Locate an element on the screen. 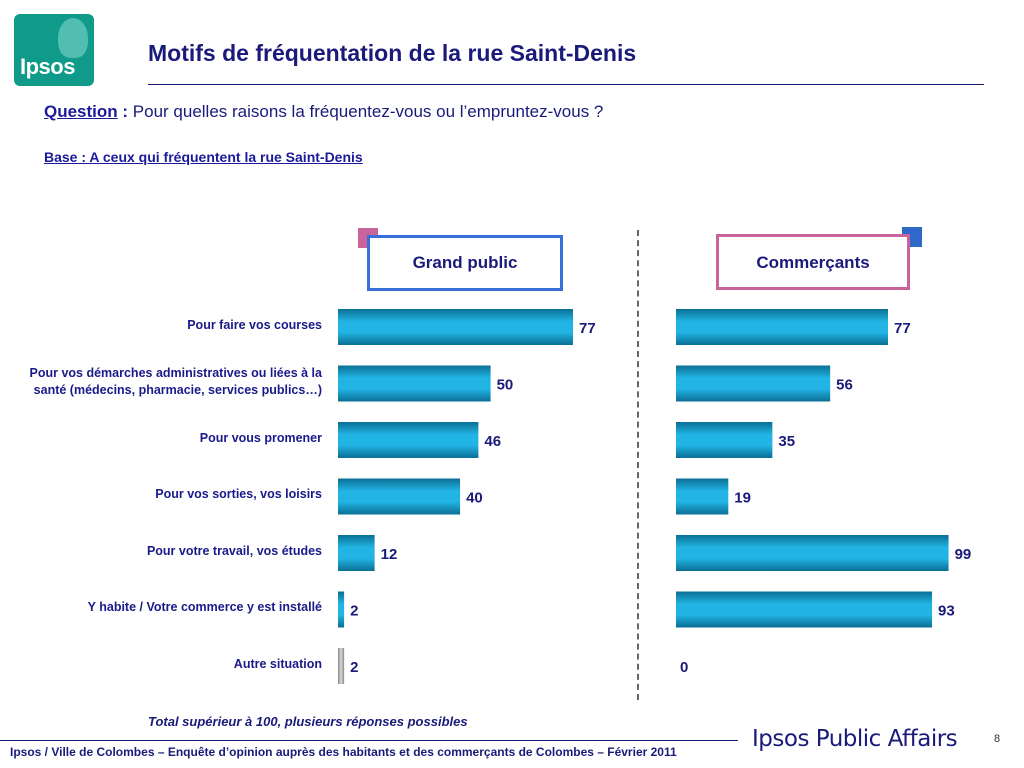  commercants-legend-label: Commerçants is located at coordinates (813, 262).